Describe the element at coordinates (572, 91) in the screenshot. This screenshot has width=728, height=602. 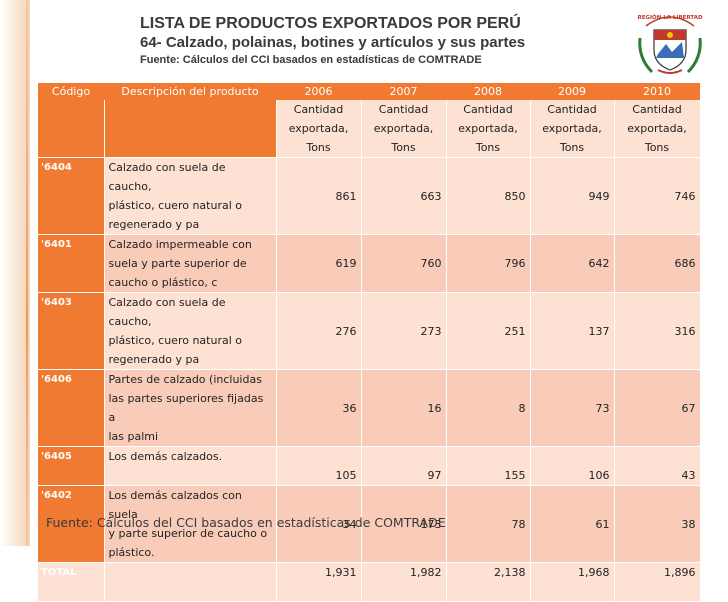
I see `year-header: 2009` at that location.